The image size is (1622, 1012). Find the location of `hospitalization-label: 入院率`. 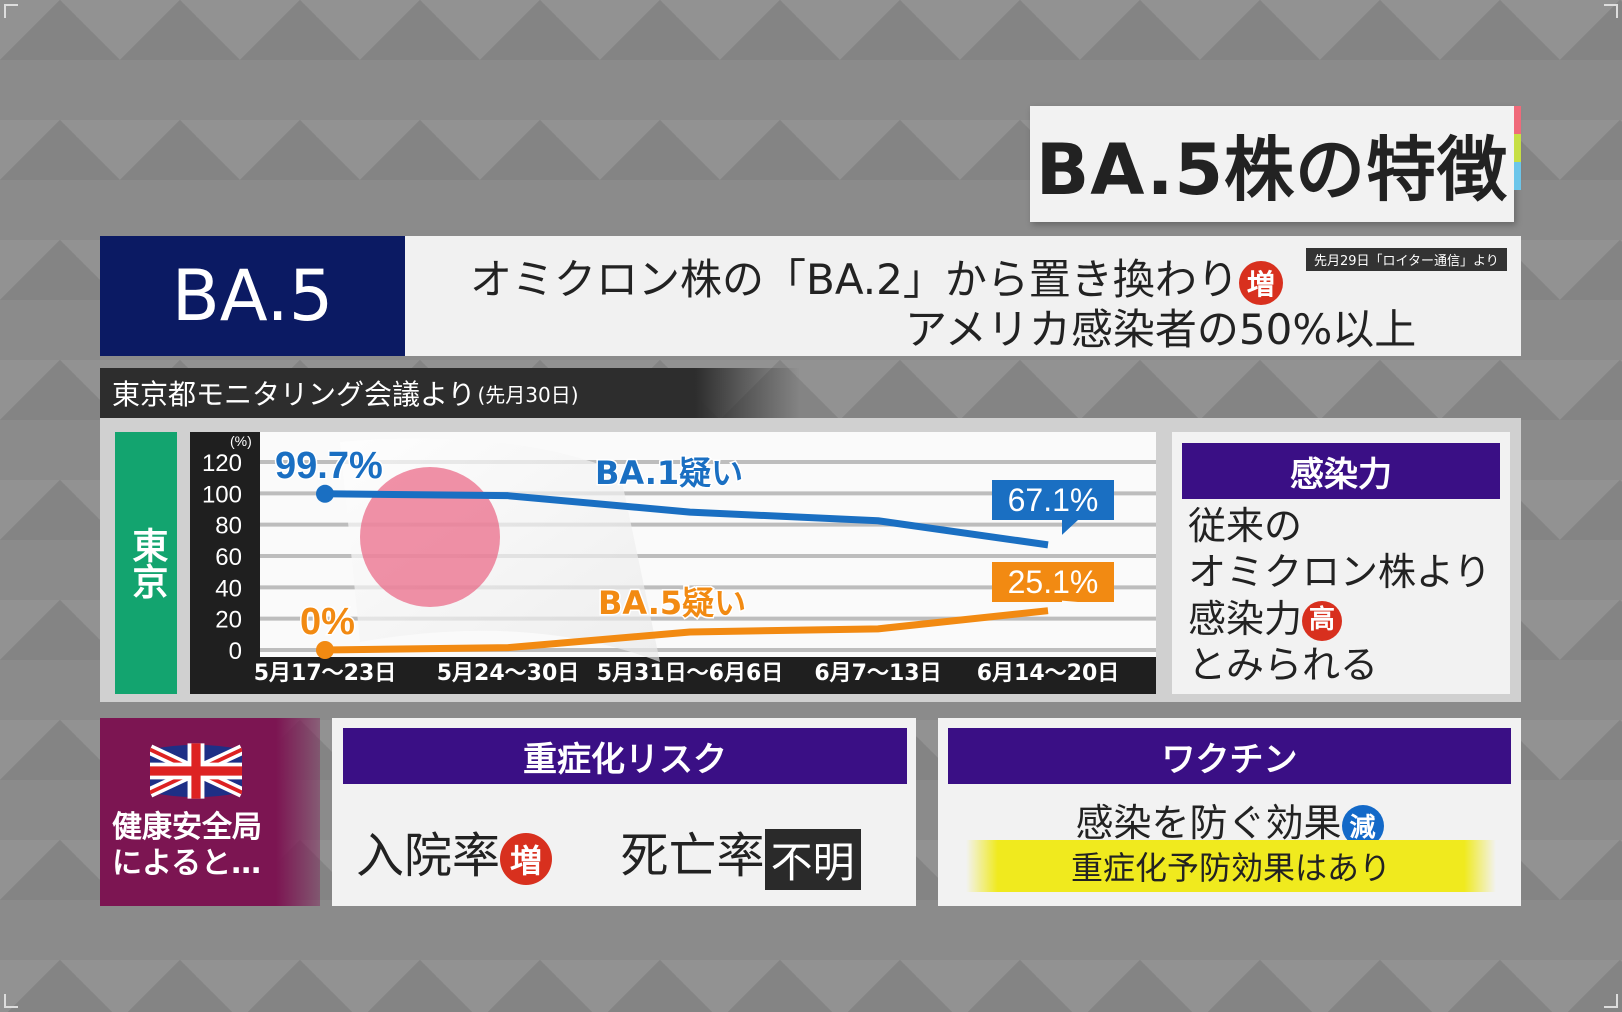

hospitalization-label: 入院率 is located at coordinates (428, 856).